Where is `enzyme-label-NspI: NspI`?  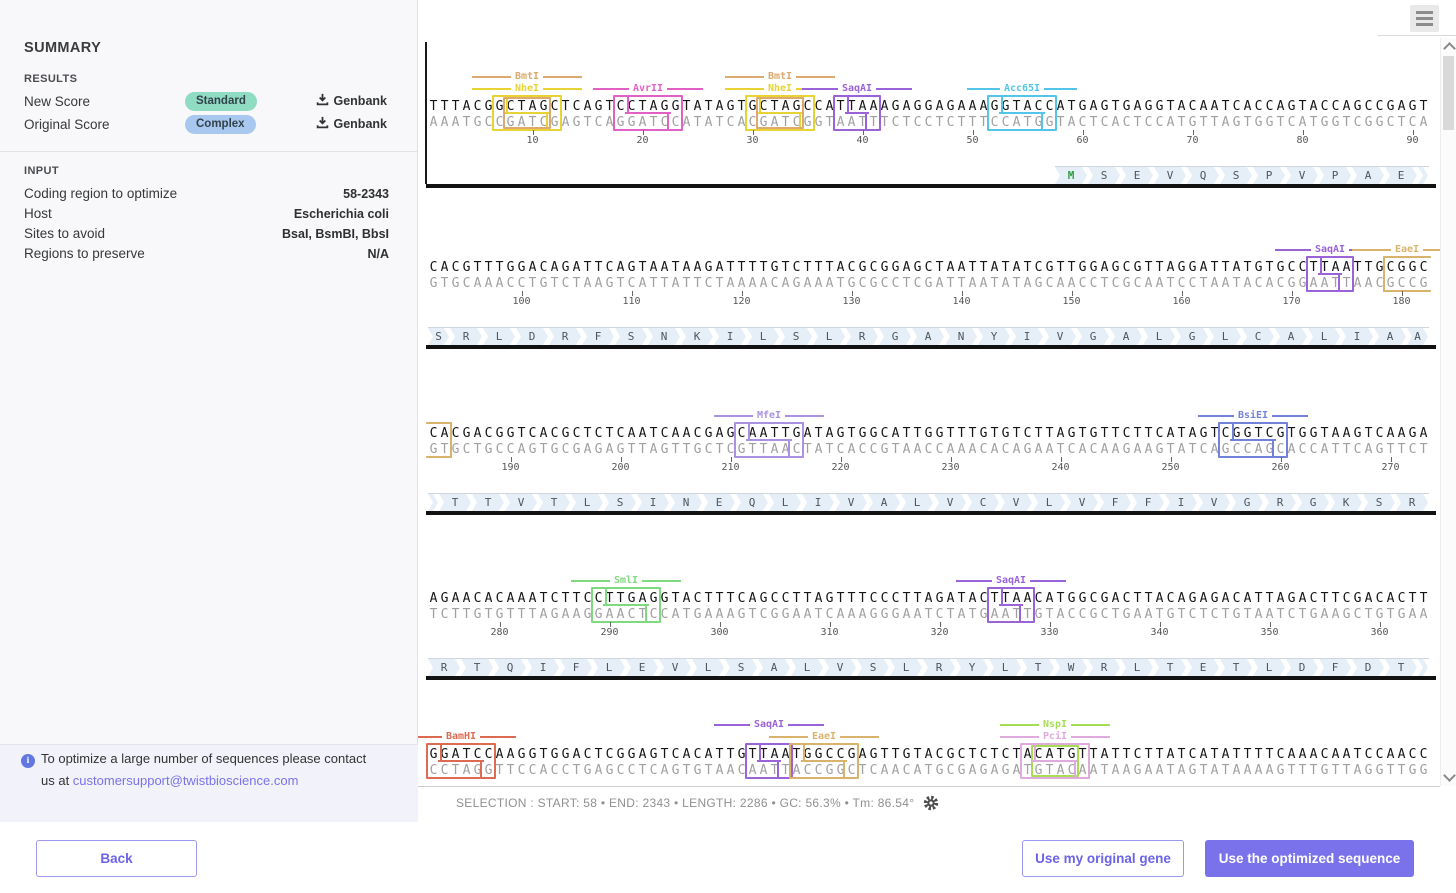 enzyme-label-NspI: NspI is located at coordinates (1055, 724).